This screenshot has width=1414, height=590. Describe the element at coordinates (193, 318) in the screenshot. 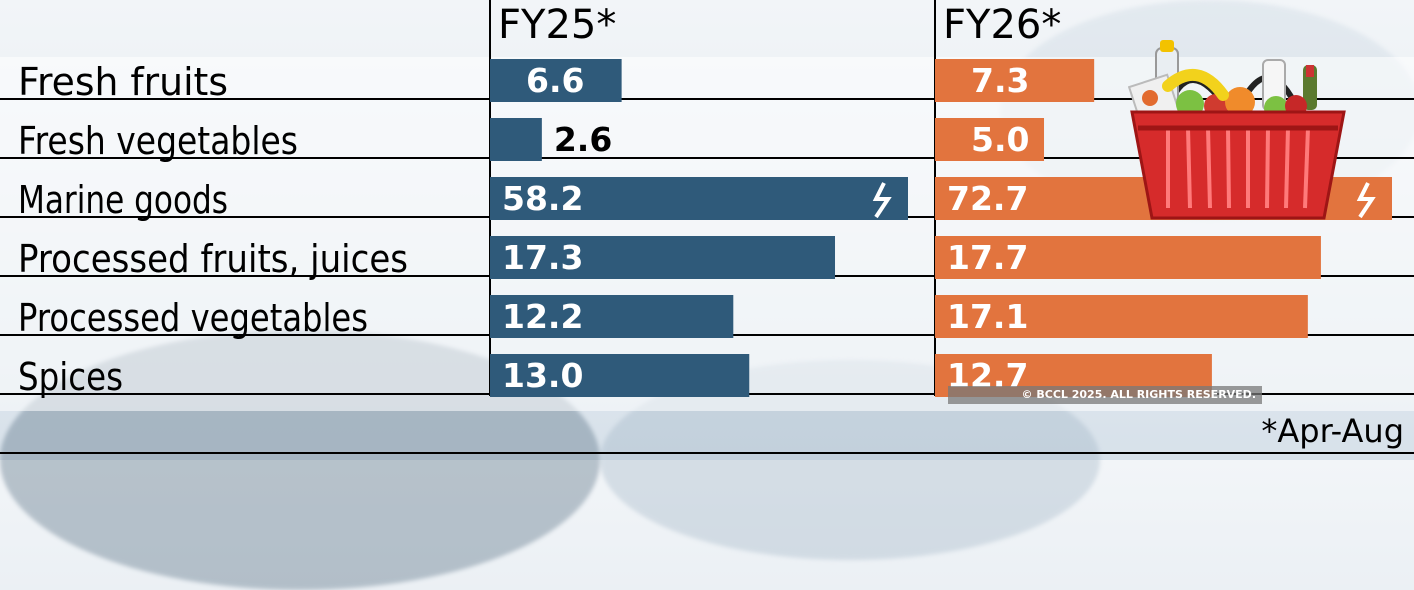

I see `category-label: Processed vegetables` at that location.